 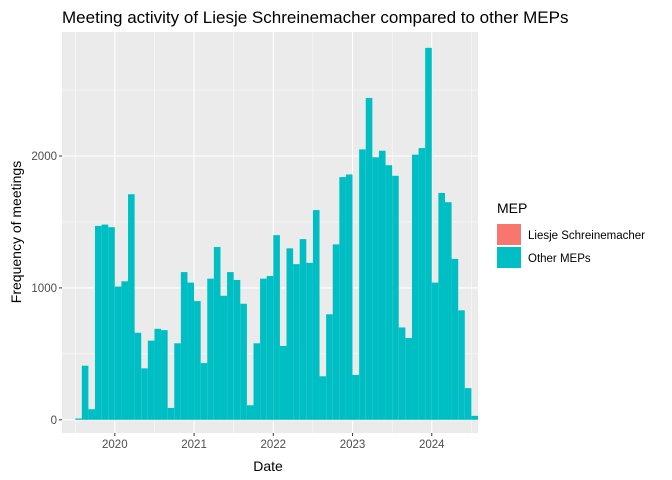 I want to click on legend: MEP Liesje Schreinemacher Other MEPs, so click(x=571, y=234).